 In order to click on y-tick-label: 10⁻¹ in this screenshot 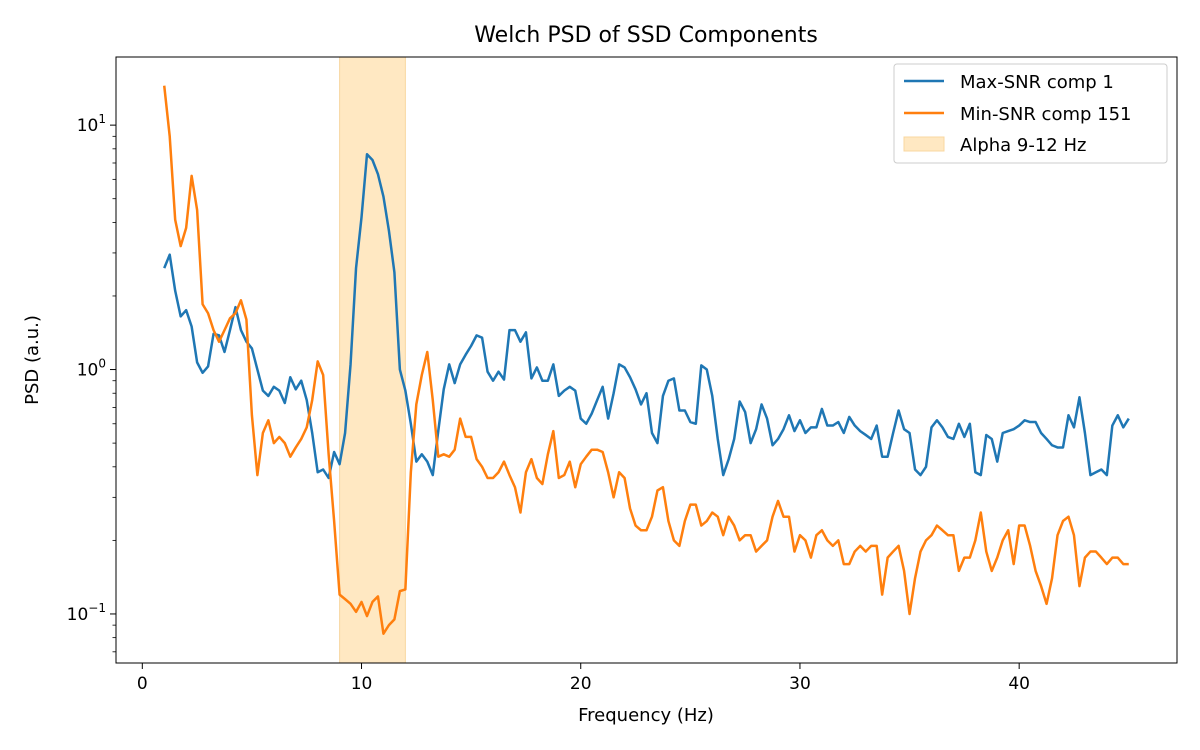, I will do `click(86, 613)`.